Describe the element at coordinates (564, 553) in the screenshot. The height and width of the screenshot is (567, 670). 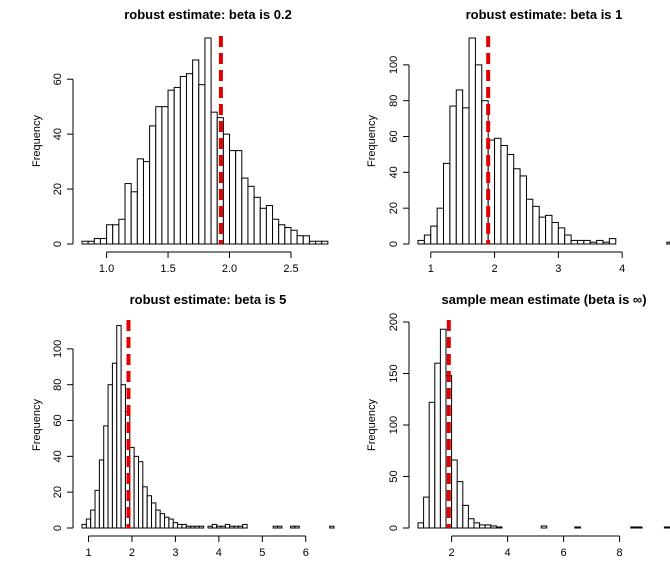
I see `x-tick-label: 6` at that location.